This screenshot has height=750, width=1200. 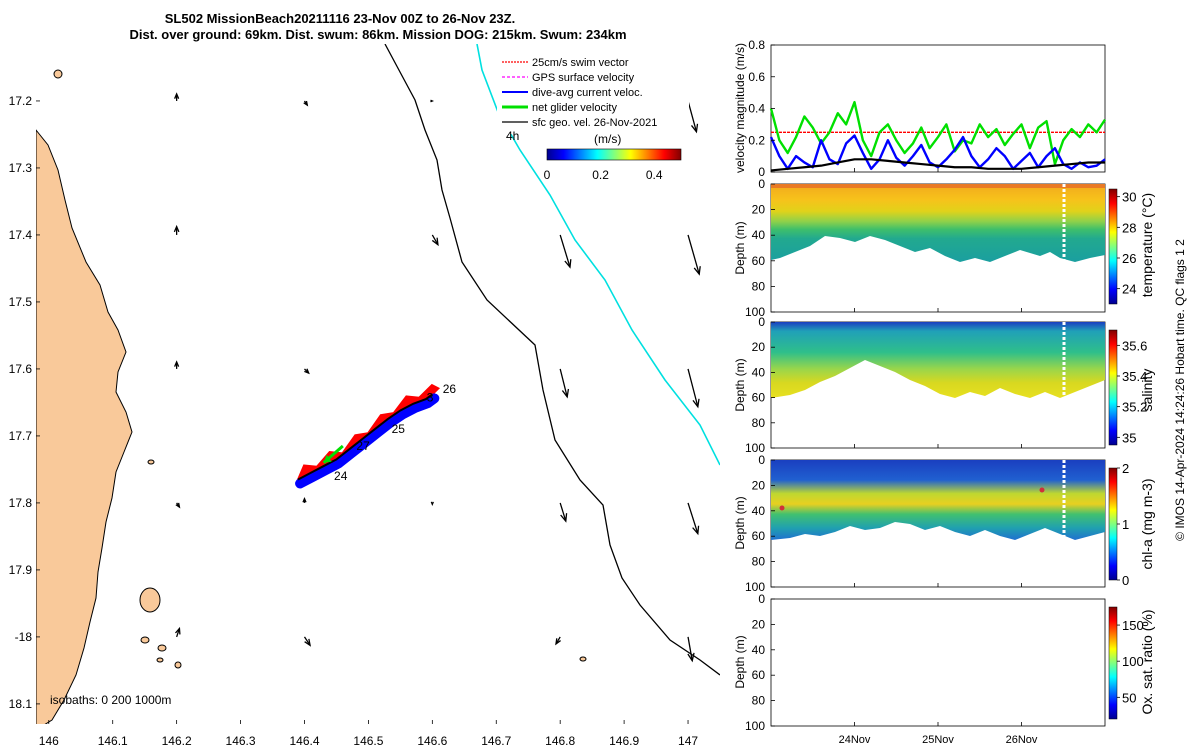 What do you see at coordinates (21, 503) in the screenshot?
I see `map-ytick-label: 17.8` at bounding box center [21, 503].